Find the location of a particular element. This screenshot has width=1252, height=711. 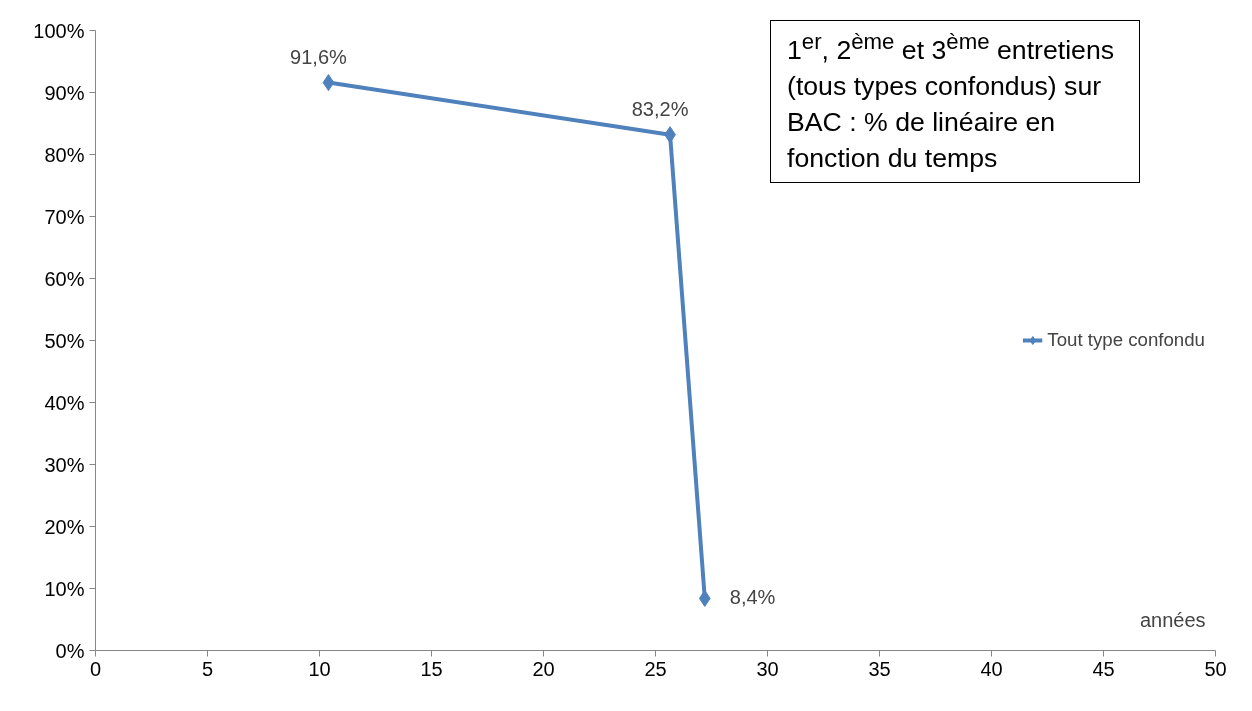

x-tick-label: 10 is located at coordinates (319, 668).